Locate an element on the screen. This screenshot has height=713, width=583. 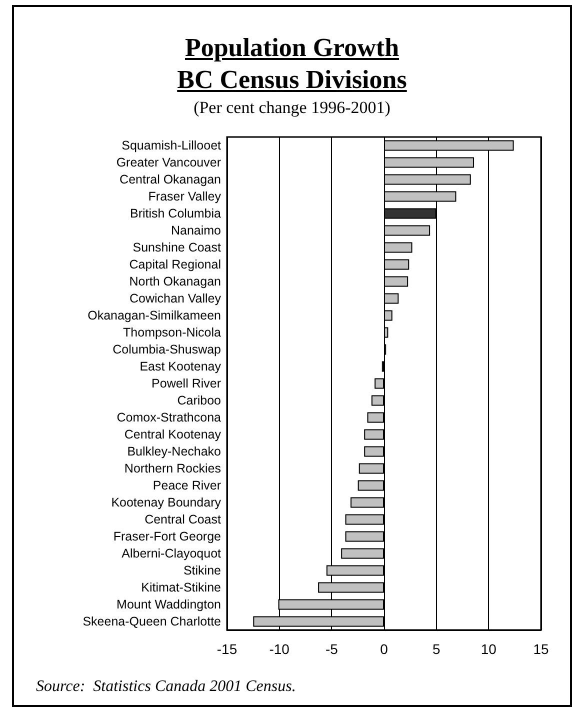
y-tick-label: Cowichan Valley is located at coordinates (176, 299).